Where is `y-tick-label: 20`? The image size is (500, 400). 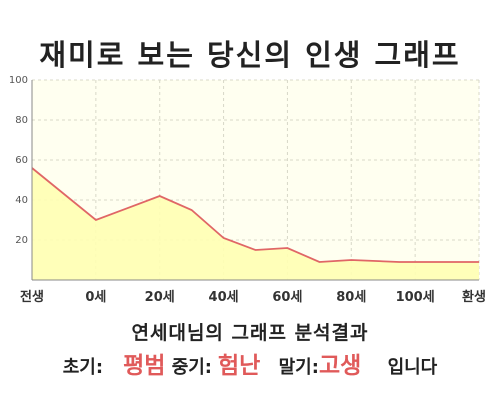
y-tick-label: 20 is located at coordinates (21, 240).